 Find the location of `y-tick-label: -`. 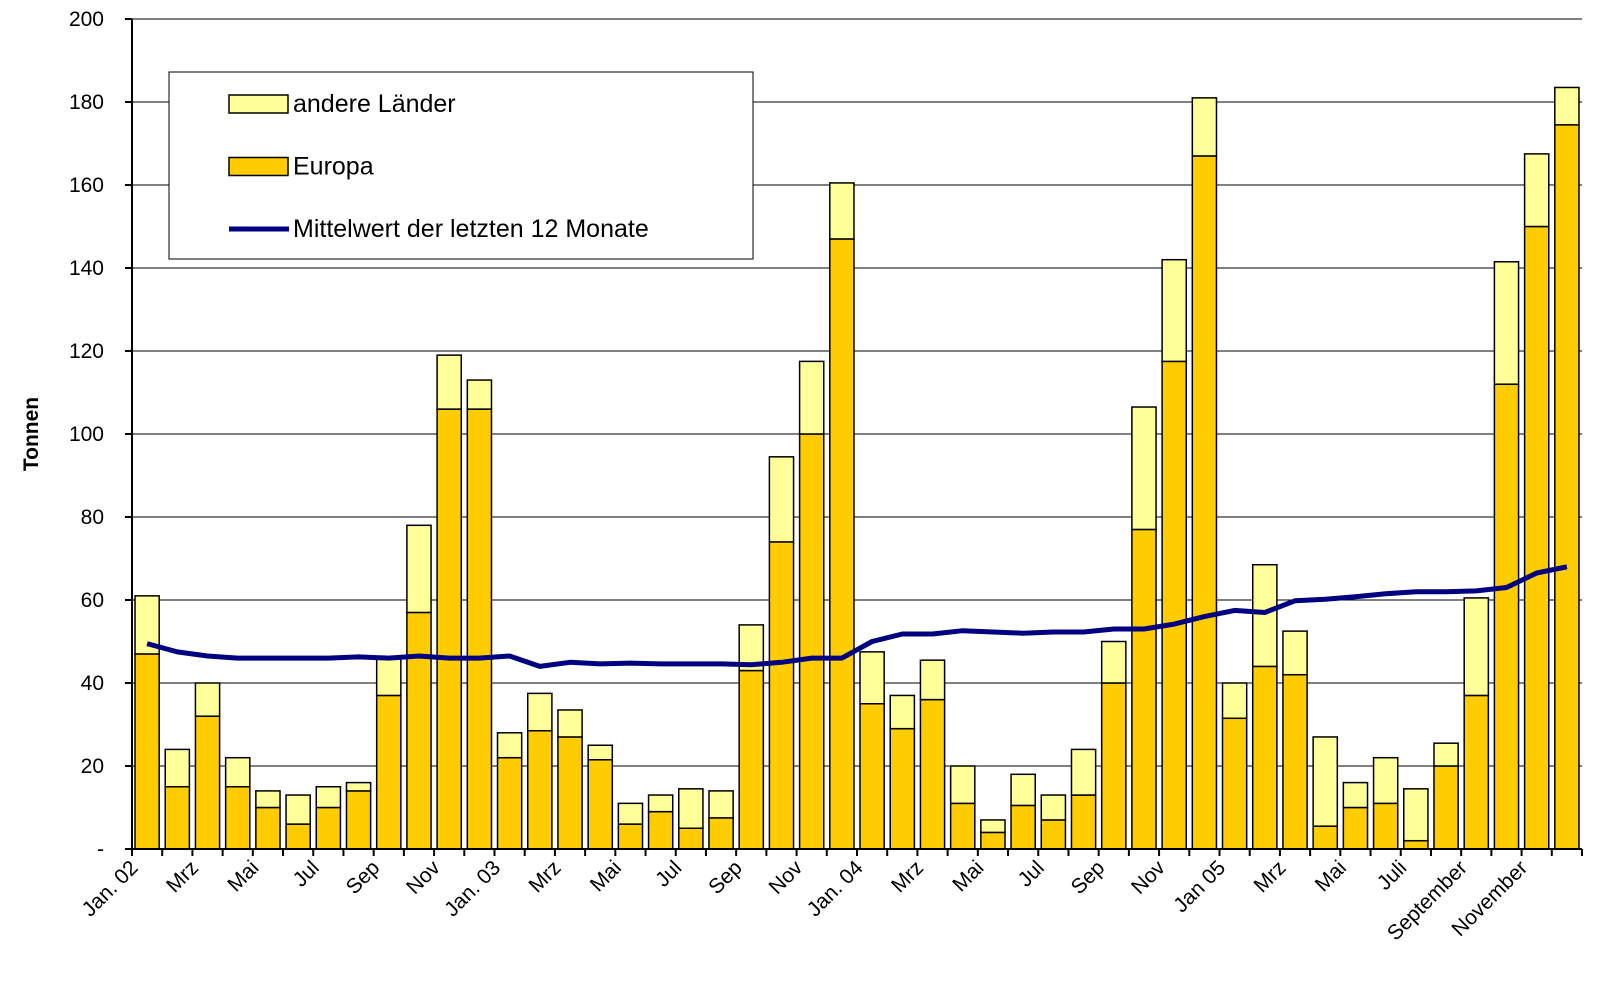

y-tick-label: - is located at coordinates (100, 849).